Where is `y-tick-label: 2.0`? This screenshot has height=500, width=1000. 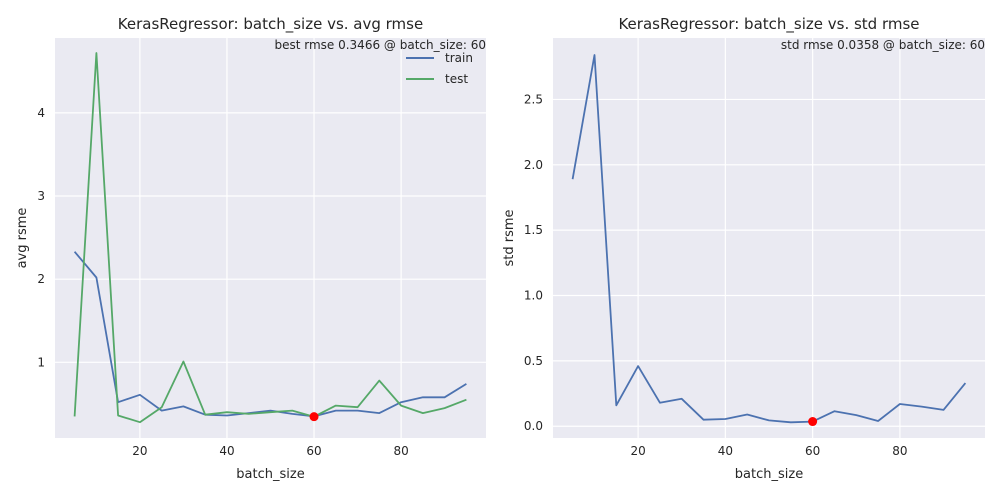 y-tick-label: 2.0 is located at coordinates (533, 165).